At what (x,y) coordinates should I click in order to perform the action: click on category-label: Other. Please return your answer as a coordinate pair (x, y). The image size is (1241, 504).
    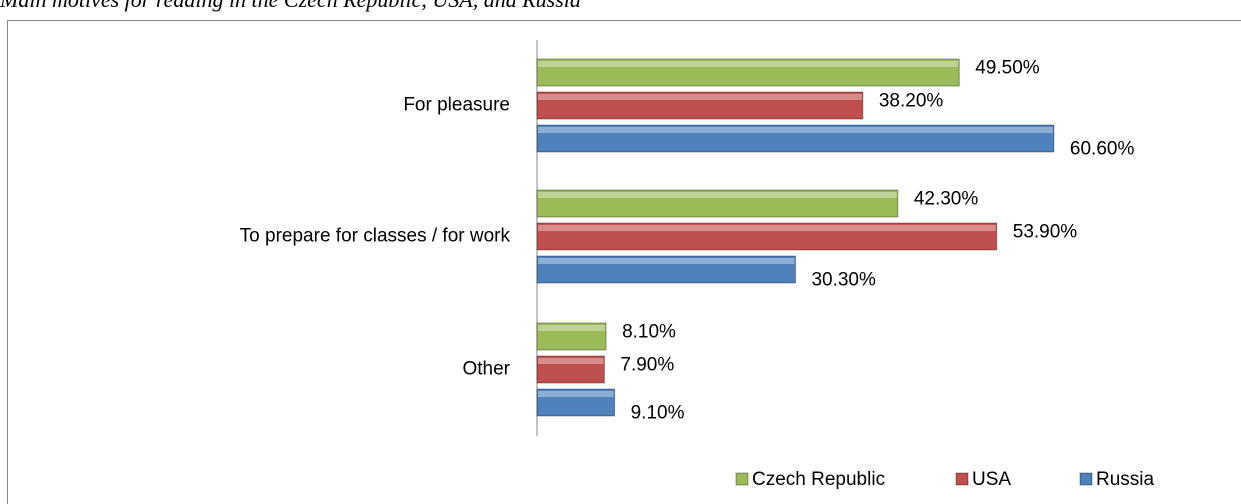
    Looking at the image, I should click on (486, 369).